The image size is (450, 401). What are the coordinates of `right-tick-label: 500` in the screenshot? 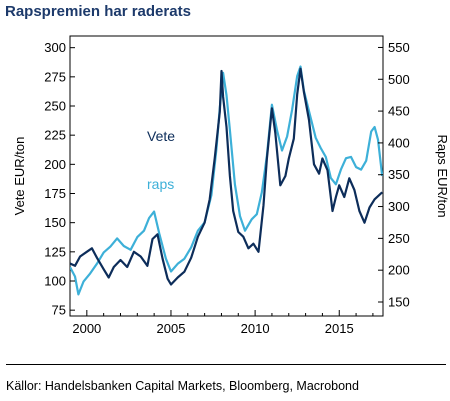 It's located at (399, 79).